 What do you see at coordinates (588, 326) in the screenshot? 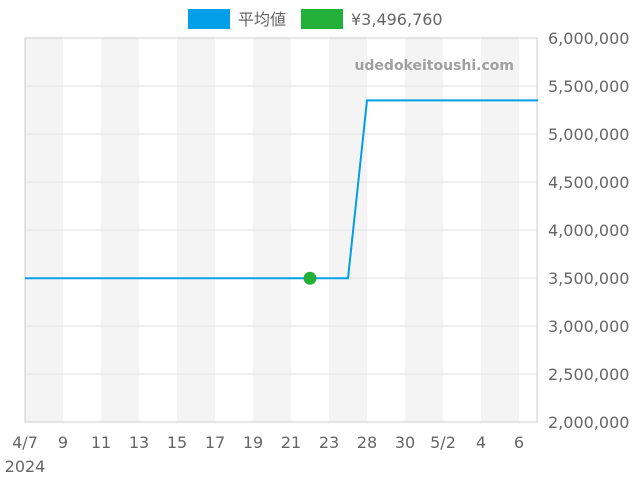
I see `y-tick-label: 3,000,000` at bounding box center [588, 326].